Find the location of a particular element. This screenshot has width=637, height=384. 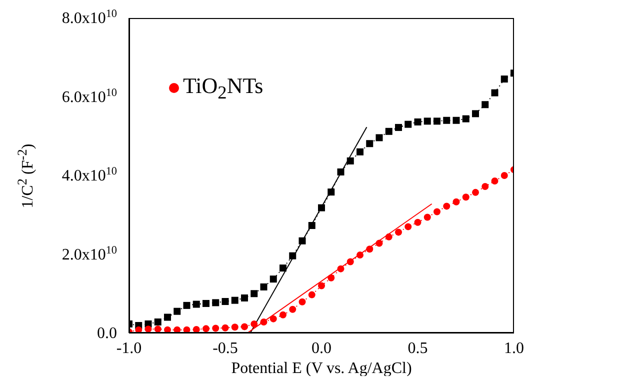

x-tick-label: 0.5 is located at coordinates (418, 348).